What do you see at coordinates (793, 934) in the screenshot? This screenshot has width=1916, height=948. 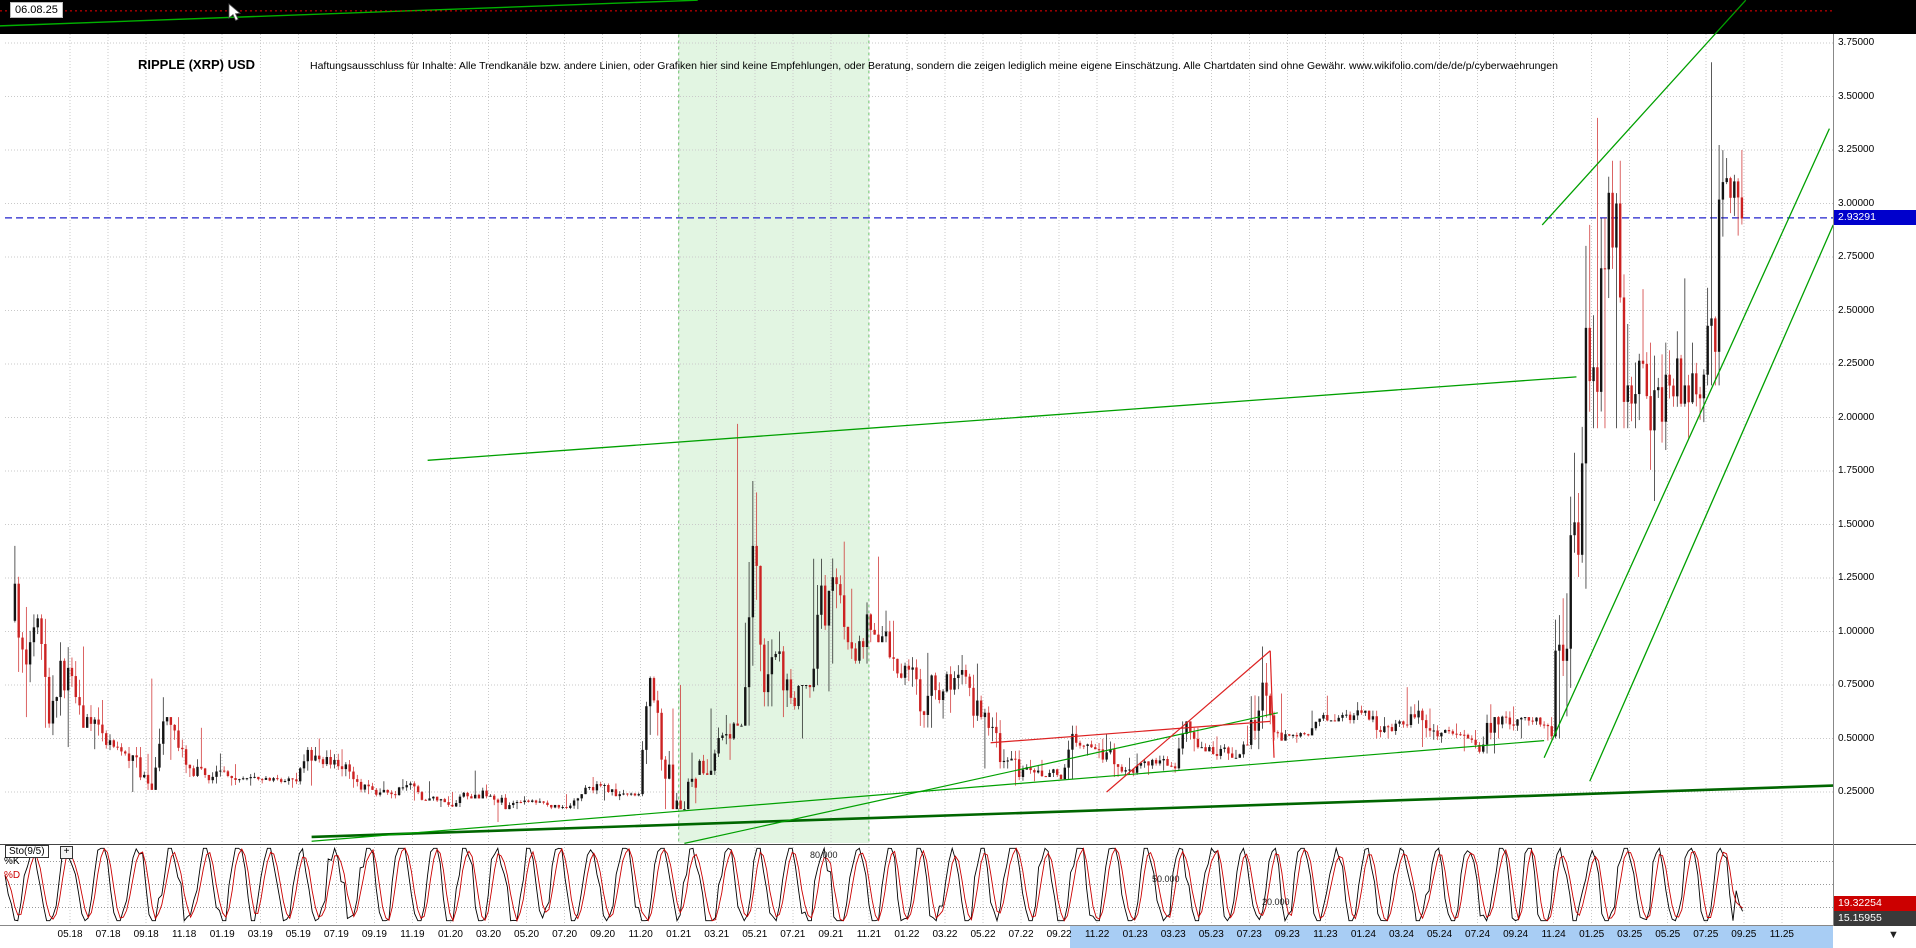 I see `date-axis-label: 07.21` at bounding box center [793, 934].